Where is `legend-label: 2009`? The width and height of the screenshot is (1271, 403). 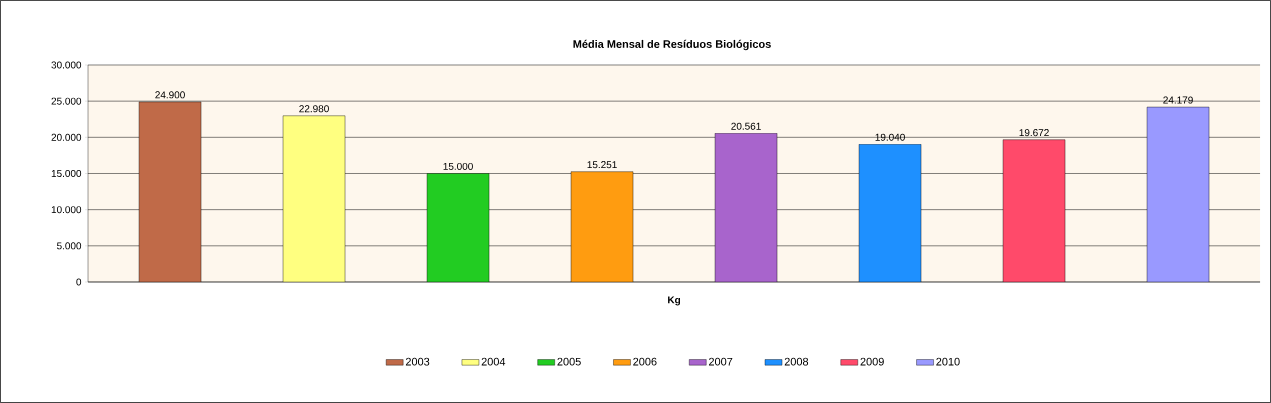 legend-label: 2009 is located at coordinates (872, 361).